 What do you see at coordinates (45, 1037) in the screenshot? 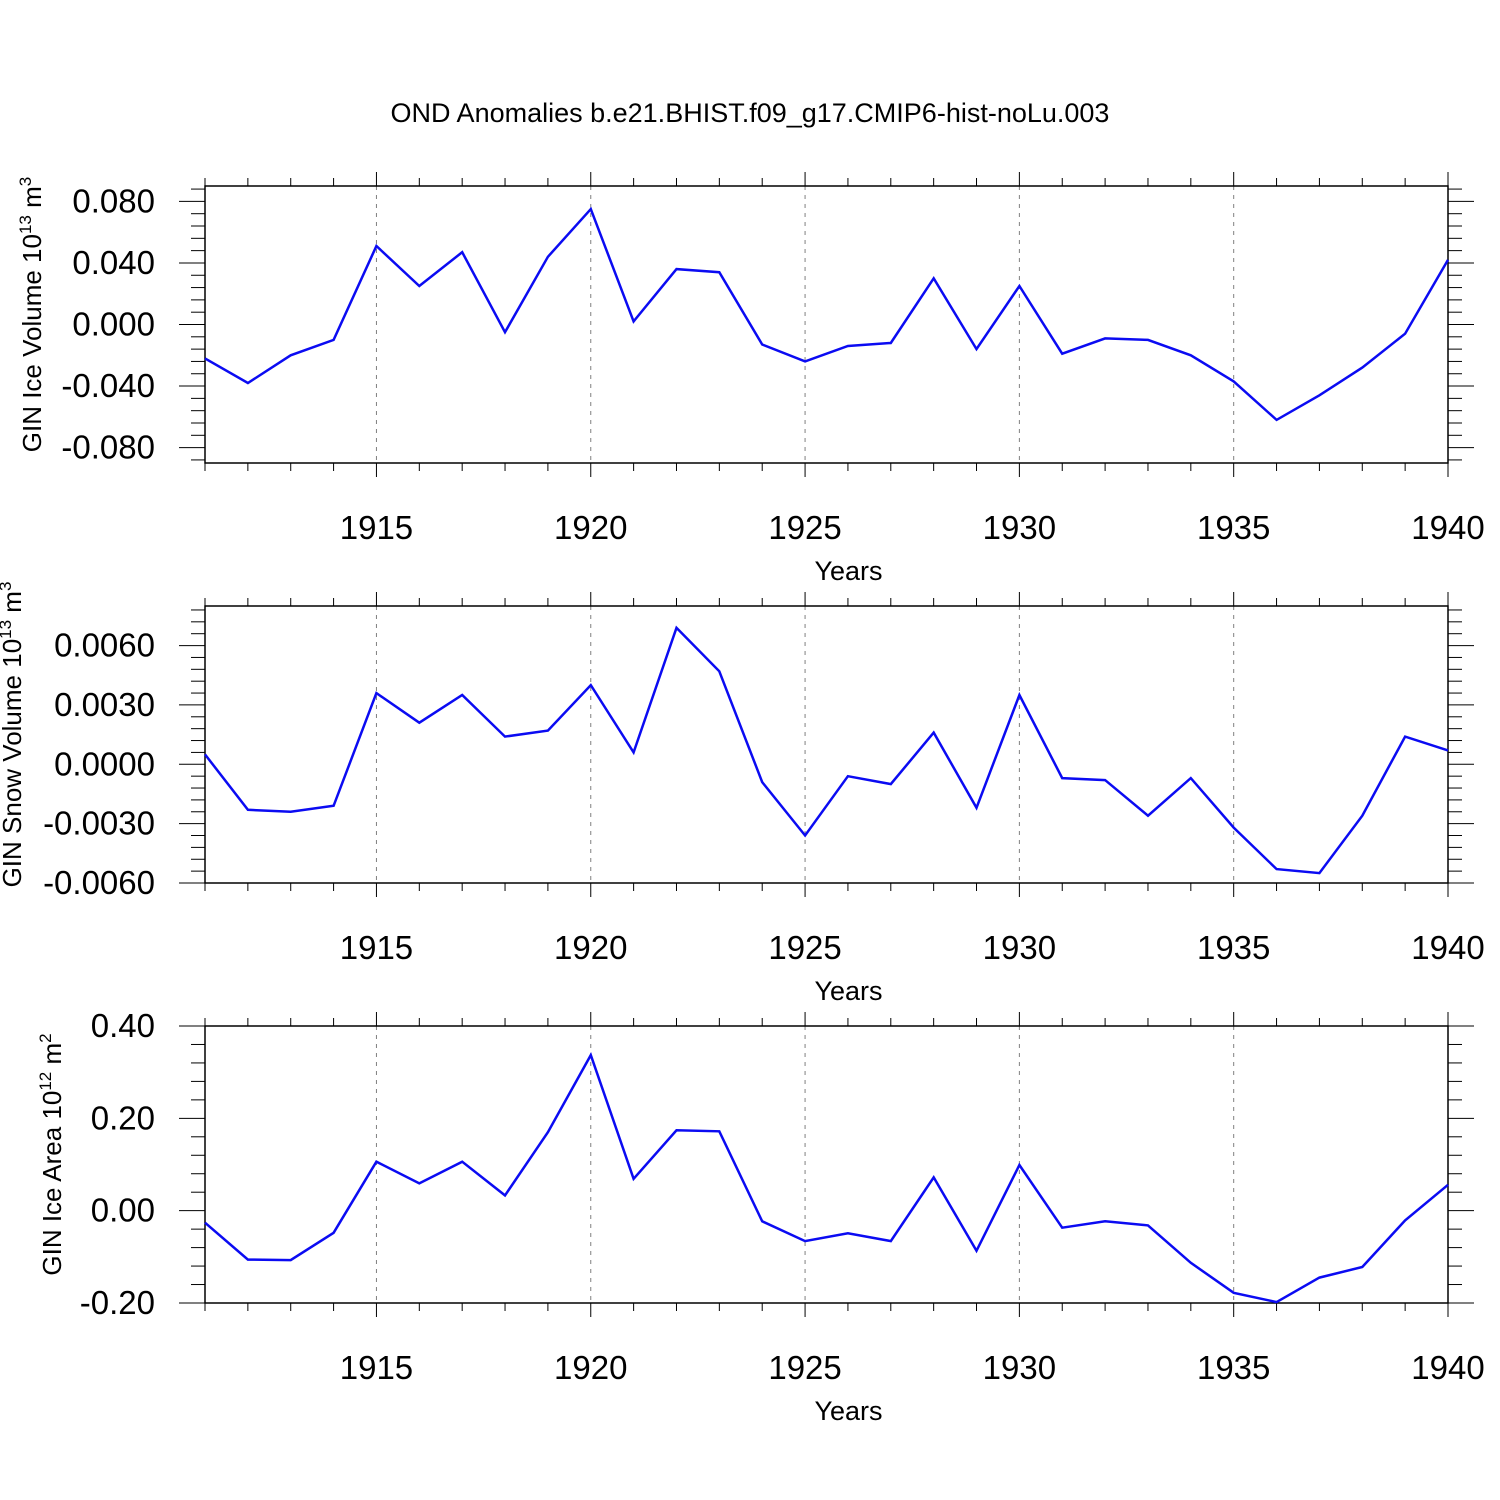
I see `y-axis-label-superscript: 2` at bounding box center [45, 1037].